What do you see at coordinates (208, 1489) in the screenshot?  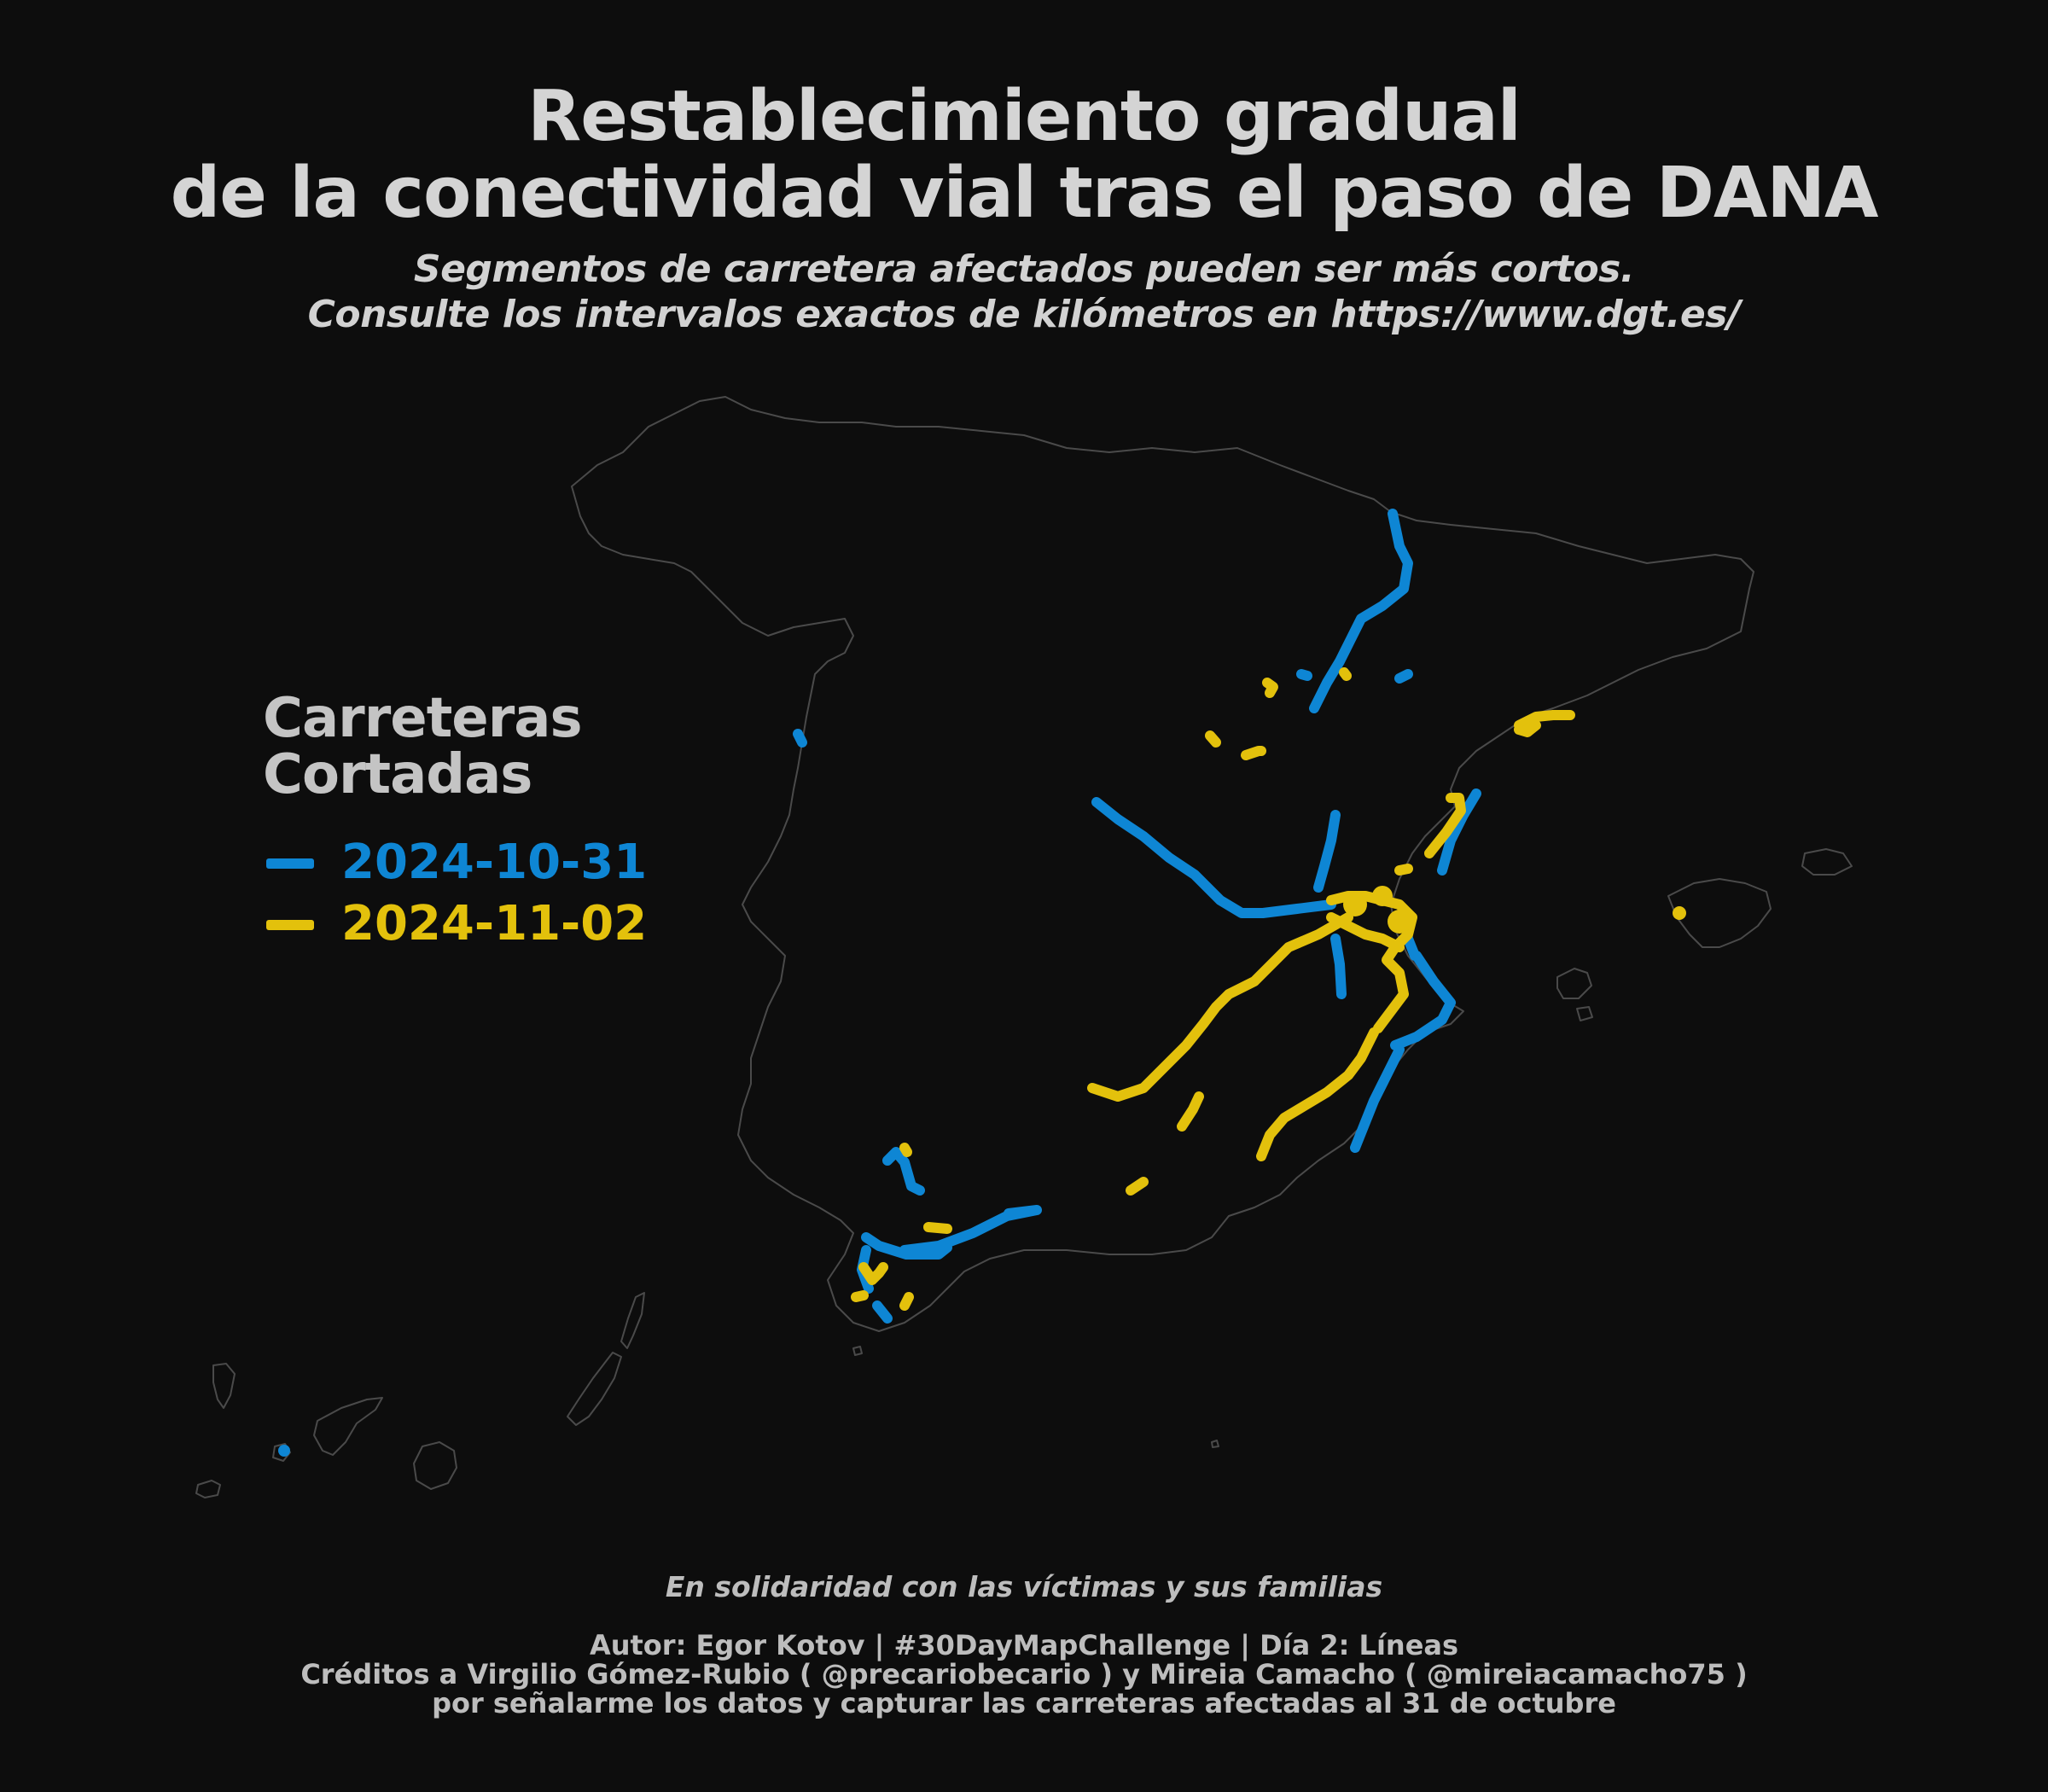 I see `el-hierro-outline` at bounding box center [208, 1489].